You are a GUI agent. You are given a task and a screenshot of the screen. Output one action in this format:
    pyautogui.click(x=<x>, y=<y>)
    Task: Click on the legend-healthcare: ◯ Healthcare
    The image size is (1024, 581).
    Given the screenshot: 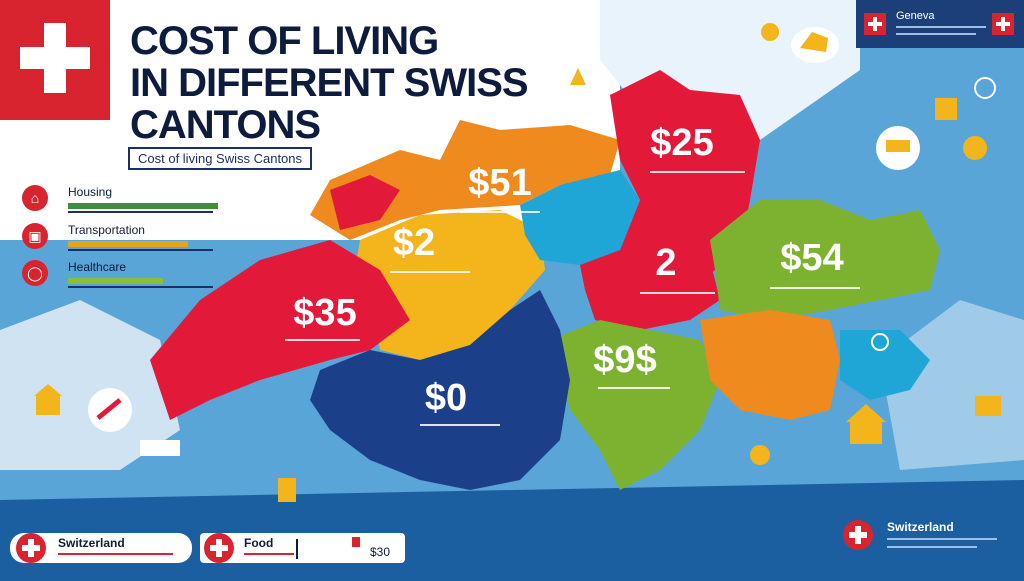 What is the action you would take?
    pyautogui.click(x=115, y=278)
    